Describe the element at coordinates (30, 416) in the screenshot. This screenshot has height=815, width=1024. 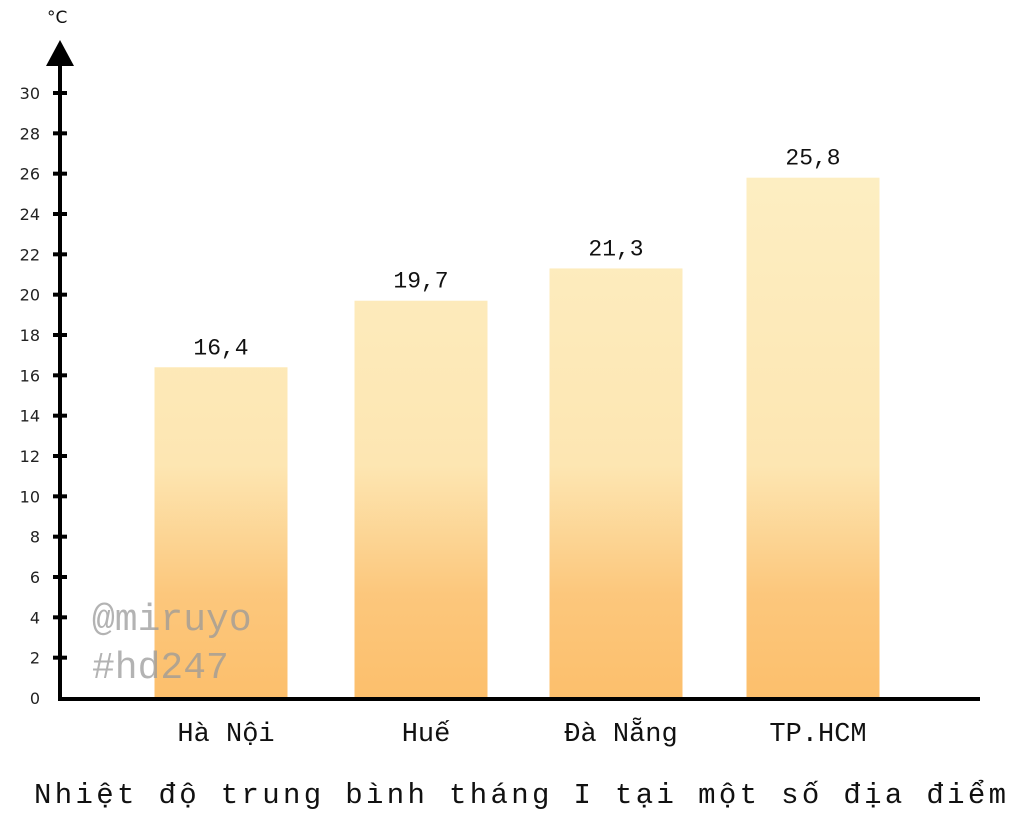
I see `y-tick-label: 14` at that location.